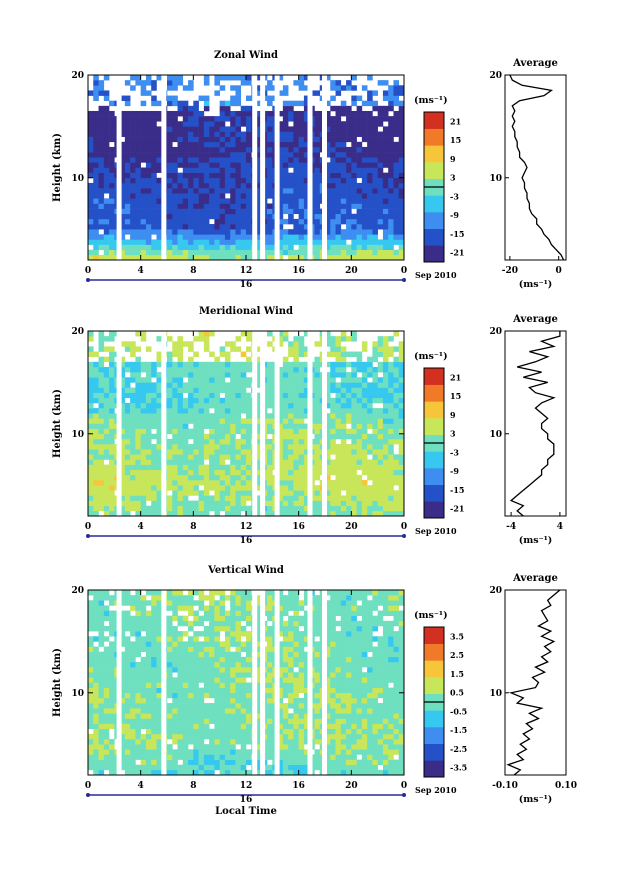 Image resolution: width=623 pixels, height=873 pixels. Describe the element at coordinates (457, 234) in the screenshot. I see `colorbar-tick: -15` at that location.